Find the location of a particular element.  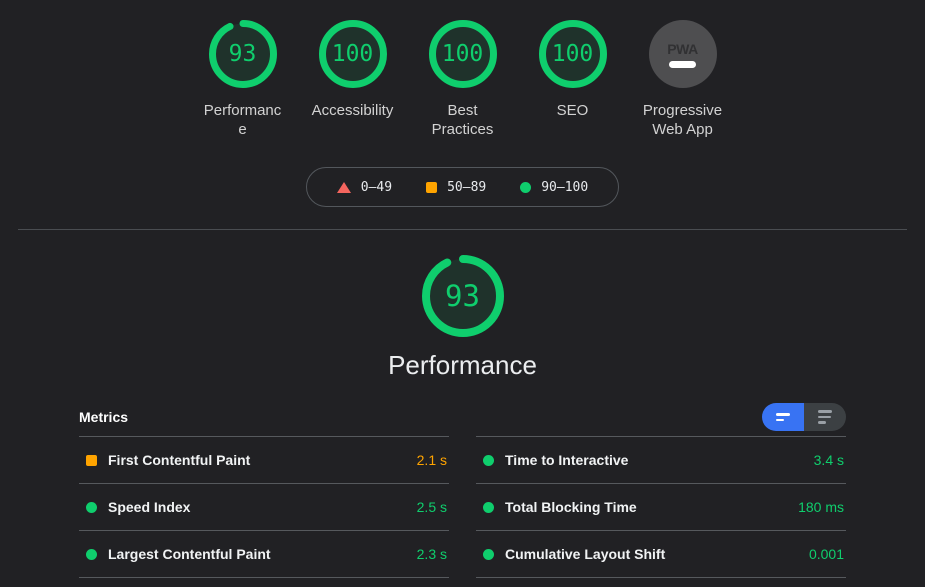

metric-value: 2.3 s is located at coordinates (431, 554).